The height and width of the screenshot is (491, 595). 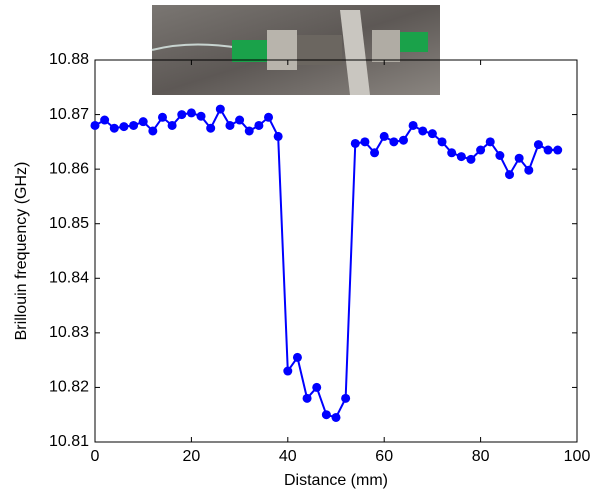 I want to click on y-axis-label: Brillouin frequency (GHz), so click(x=21, y=251).